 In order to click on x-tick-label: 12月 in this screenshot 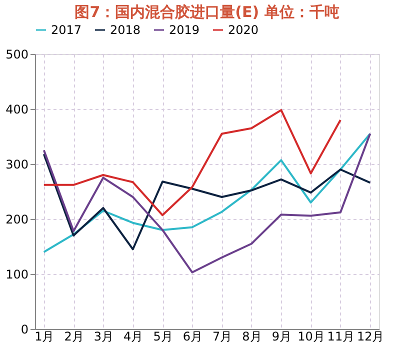, I will do `click(370, 337)`.